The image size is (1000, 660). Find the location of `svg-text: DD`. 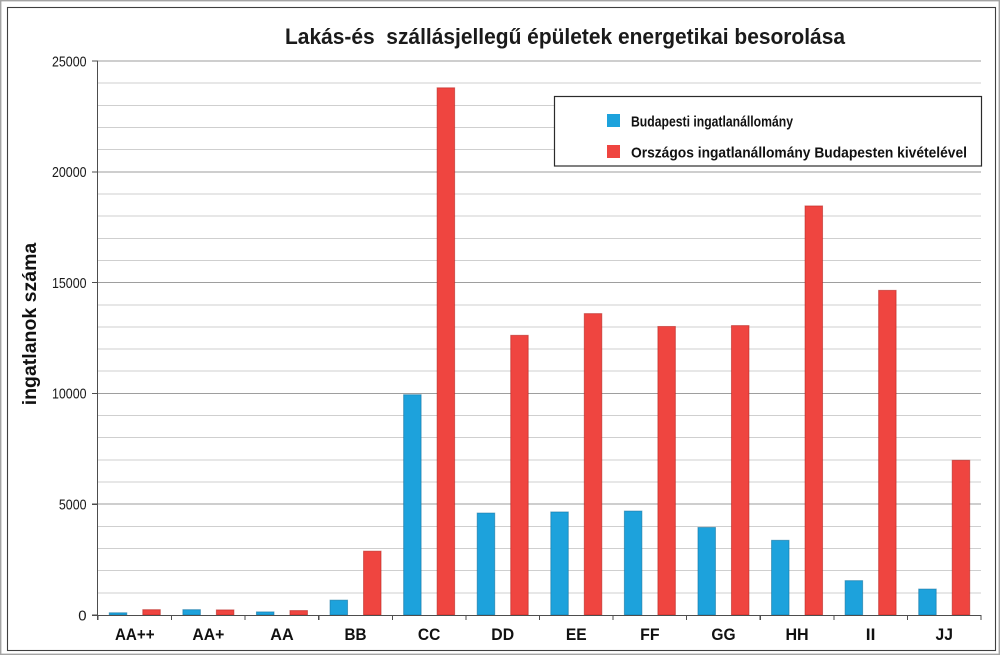

svg-text: DD is located at coordinates (502, 635).